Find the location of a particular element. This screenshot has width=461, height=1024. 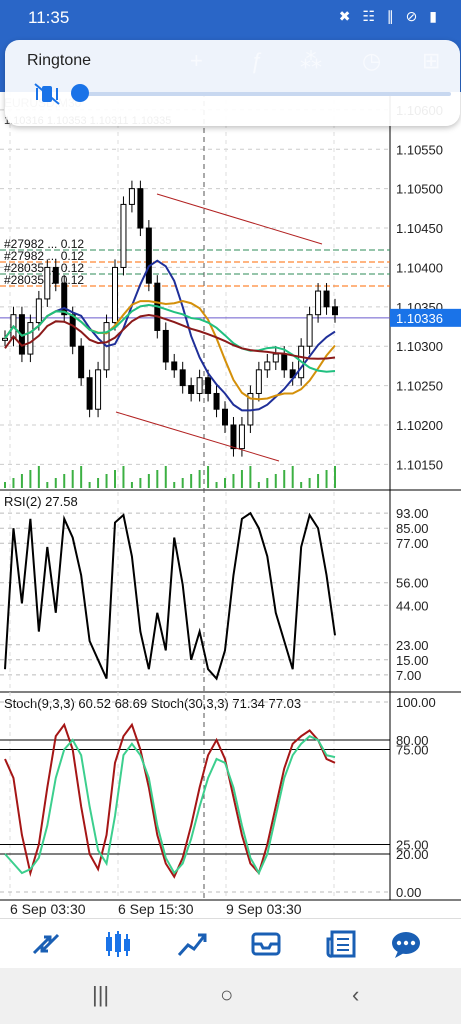

stoch-level-label: 75.00 is located at coordinates (412, 750).